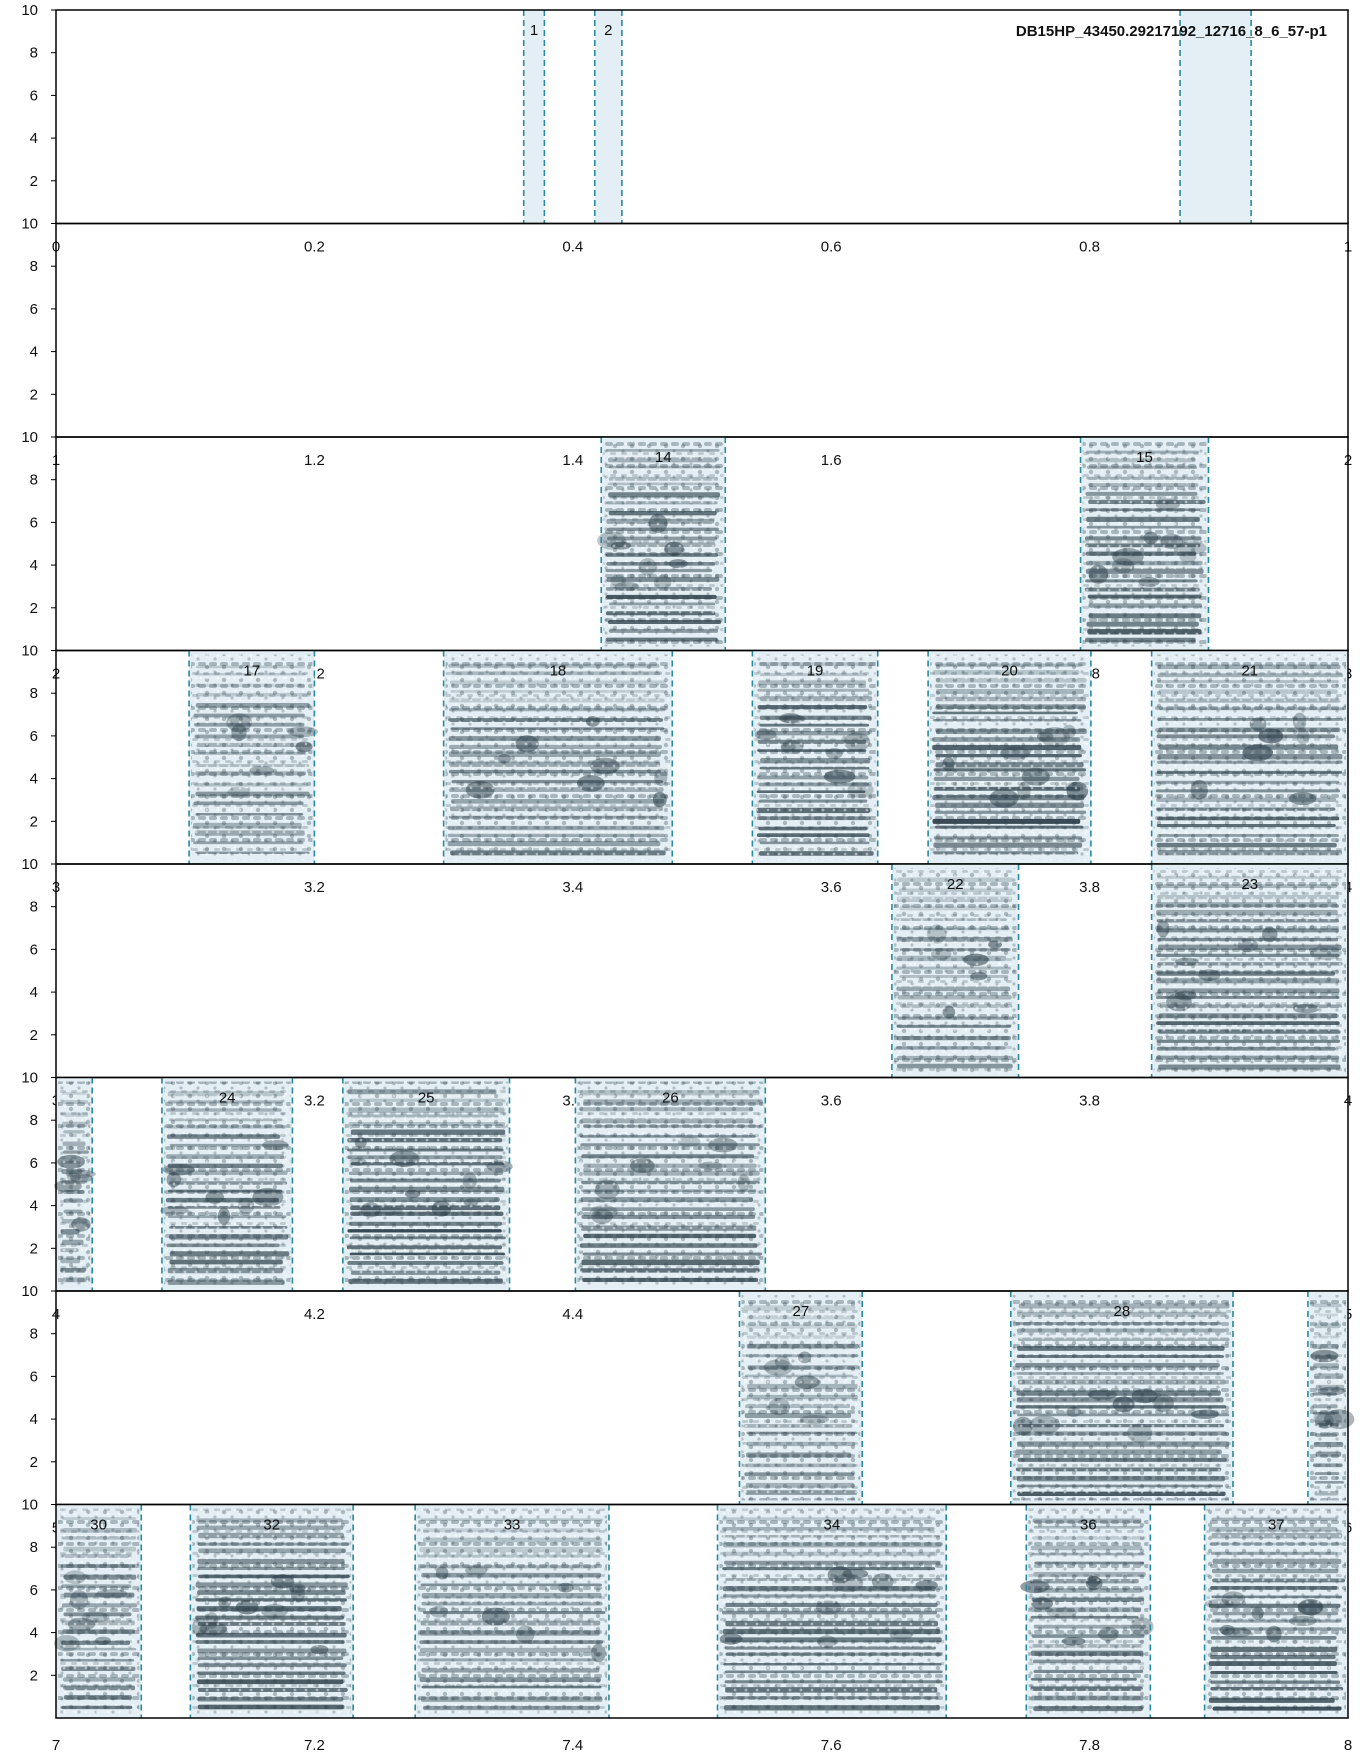 The height and width of the screenshot is (1760, 1360). Describe the element at coordinates (800, 1311) in the screenshot. I see `segment-label: 27` at that location.